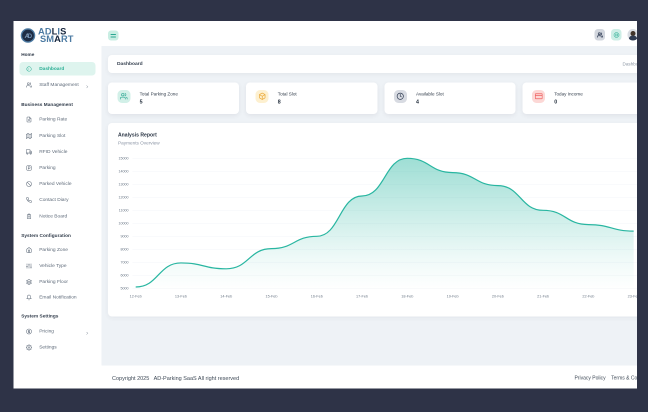  What do you see at coordinates (26, 37) in the screenshot?
I see `svg-text: A` at bounding box center [26, 37].